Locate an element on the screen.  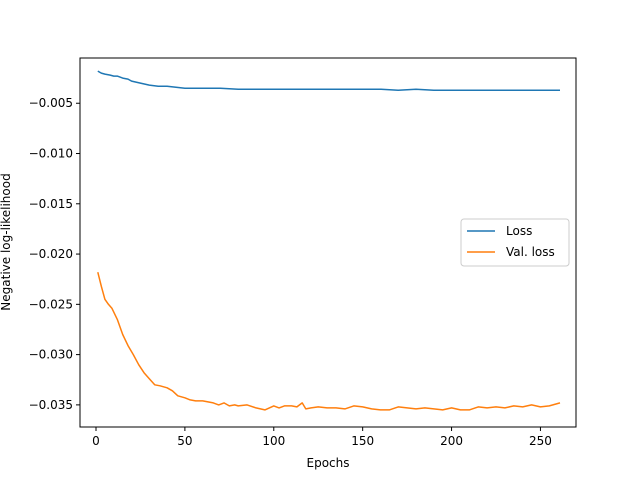
y-tick-label: −0.005 is located at coordinates (51, 103).